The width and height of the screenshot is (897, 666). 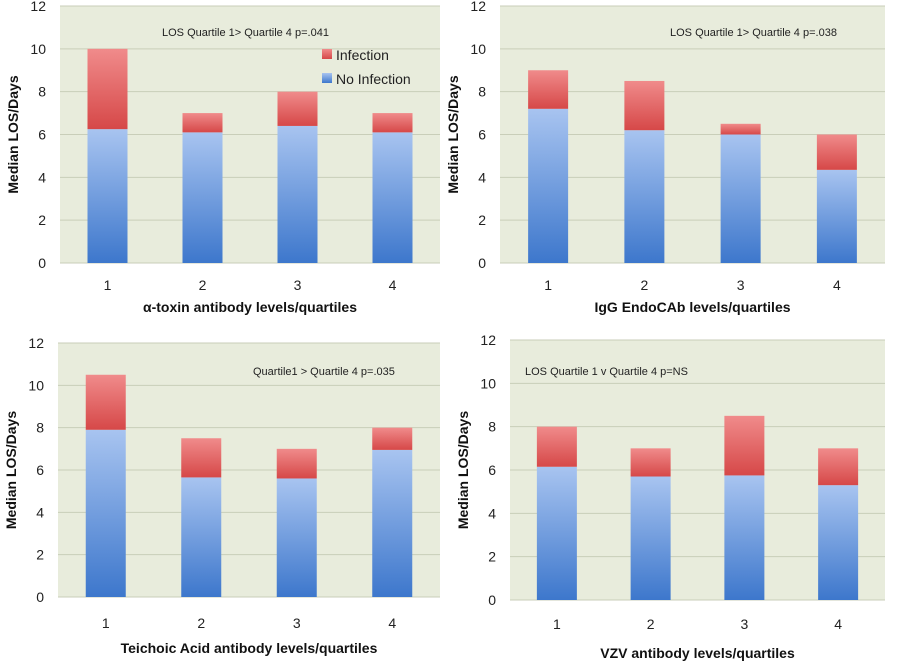 I want to click on x-axis-label: Teichoic Acid antibody levels/quartiles, so click(x=249, y=648).